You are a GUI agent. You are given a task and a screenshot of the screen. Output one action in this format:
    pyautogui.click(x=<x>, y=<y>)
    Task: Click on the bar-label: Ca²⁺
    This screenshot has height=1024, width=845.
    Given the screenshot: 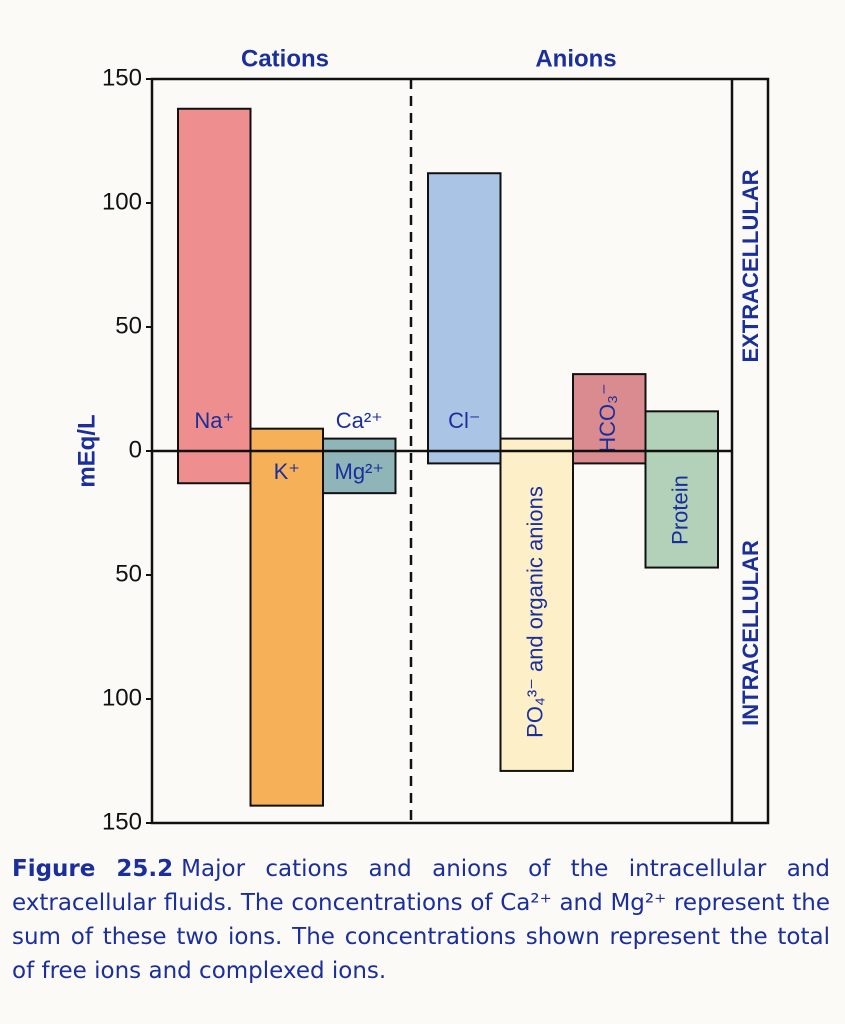 What is the action you would take?
    pyautogui.click(x=359, y=420)
    